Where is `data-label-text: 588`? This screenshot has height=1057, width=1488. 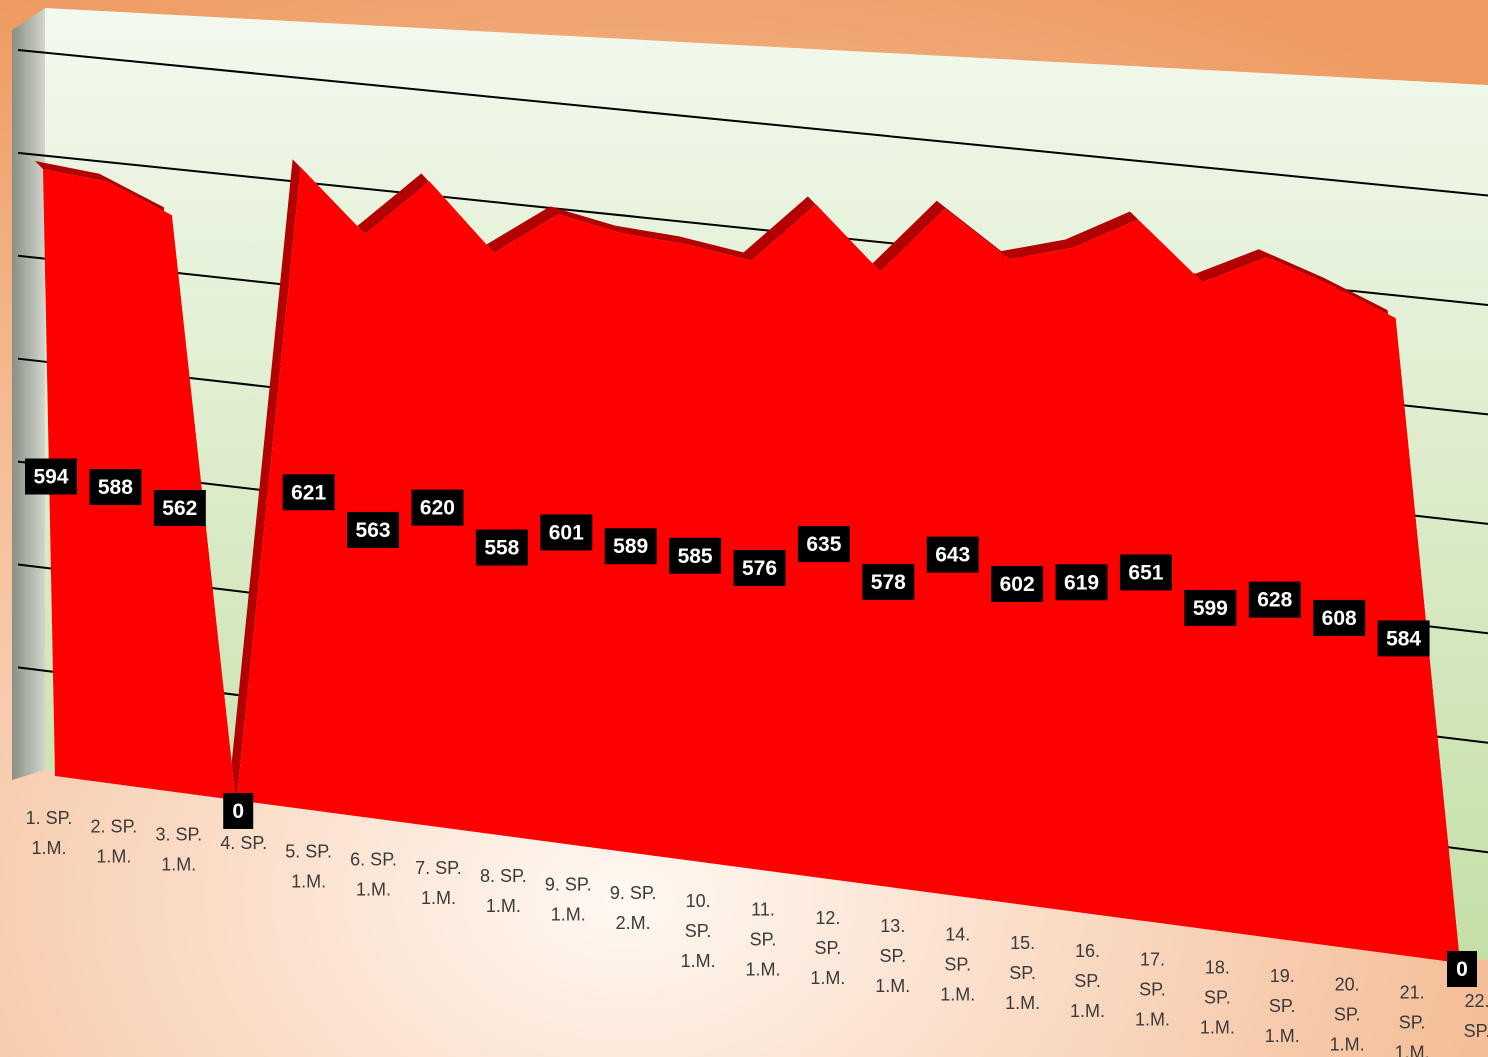
data-label-text: 588 is located at coordinates (115, 487).